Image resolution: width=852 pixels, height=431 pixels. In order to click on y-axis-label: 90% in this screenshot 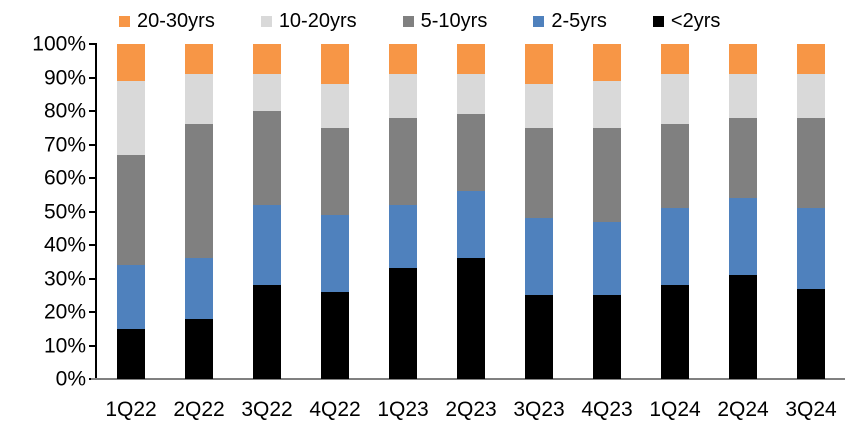, I will do `click(64, 77)`.